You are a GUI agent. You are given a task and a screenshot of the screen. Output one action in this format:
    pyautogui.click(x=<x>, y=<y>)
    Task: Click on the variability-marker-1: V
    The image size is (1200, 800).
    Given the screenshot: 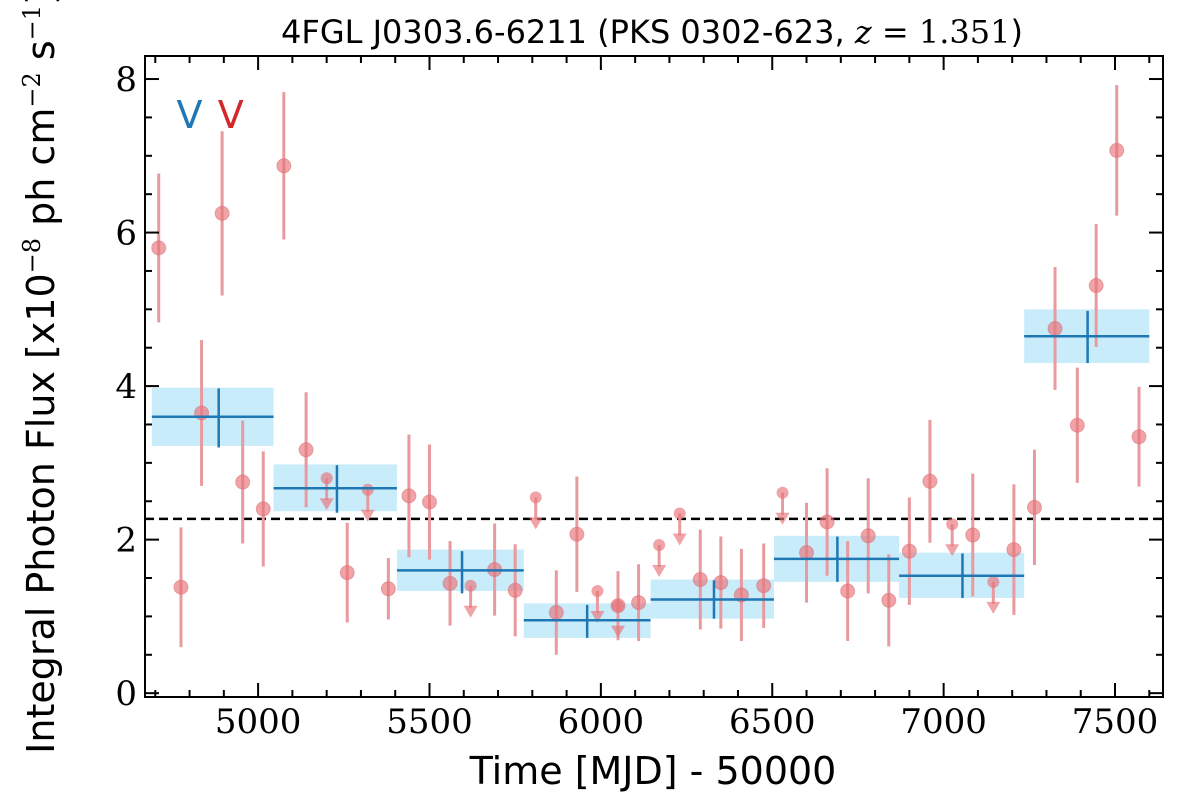 What is the action you would take?
    pyautogui.click(x=190, y=115)
    